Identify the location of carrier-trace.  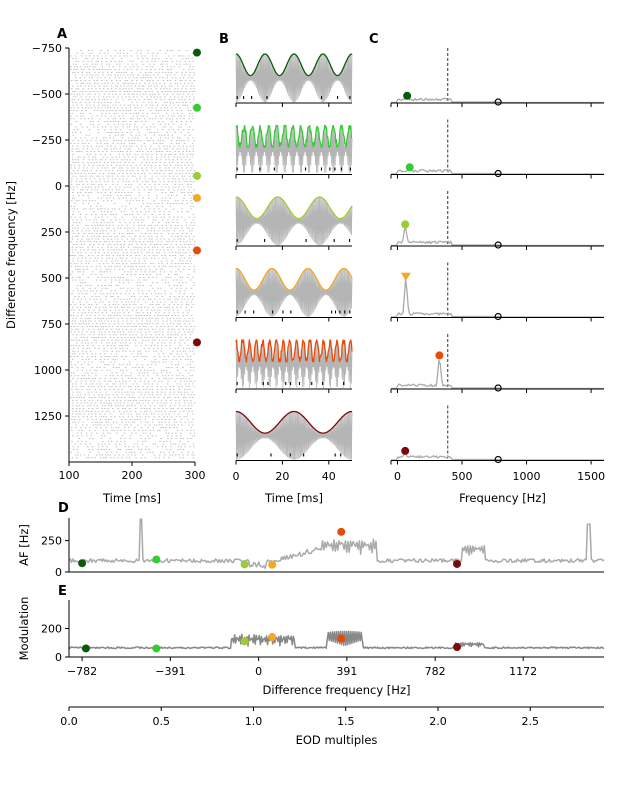
(294, 78).